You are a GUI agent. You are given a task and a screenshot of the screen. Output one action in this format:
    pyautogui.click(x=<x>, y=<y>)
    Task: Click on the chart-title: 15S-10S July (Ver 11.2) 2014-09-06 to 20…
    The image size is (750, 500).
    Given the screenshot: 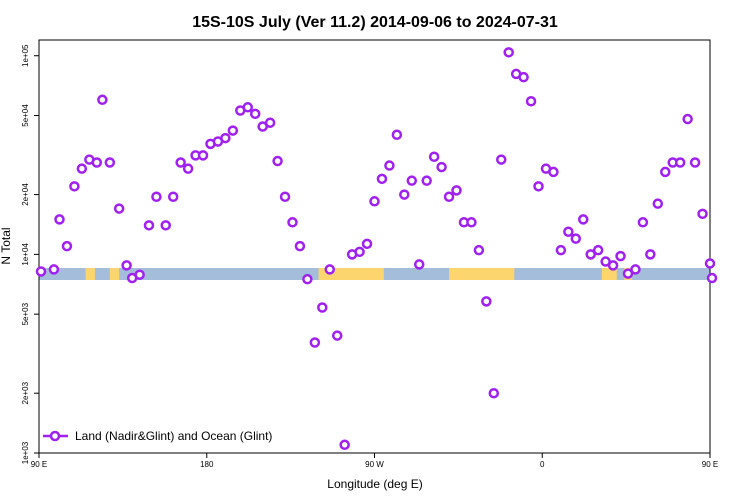 What is the action you would take?
    pyautogui.click(x=375, y=22)
    